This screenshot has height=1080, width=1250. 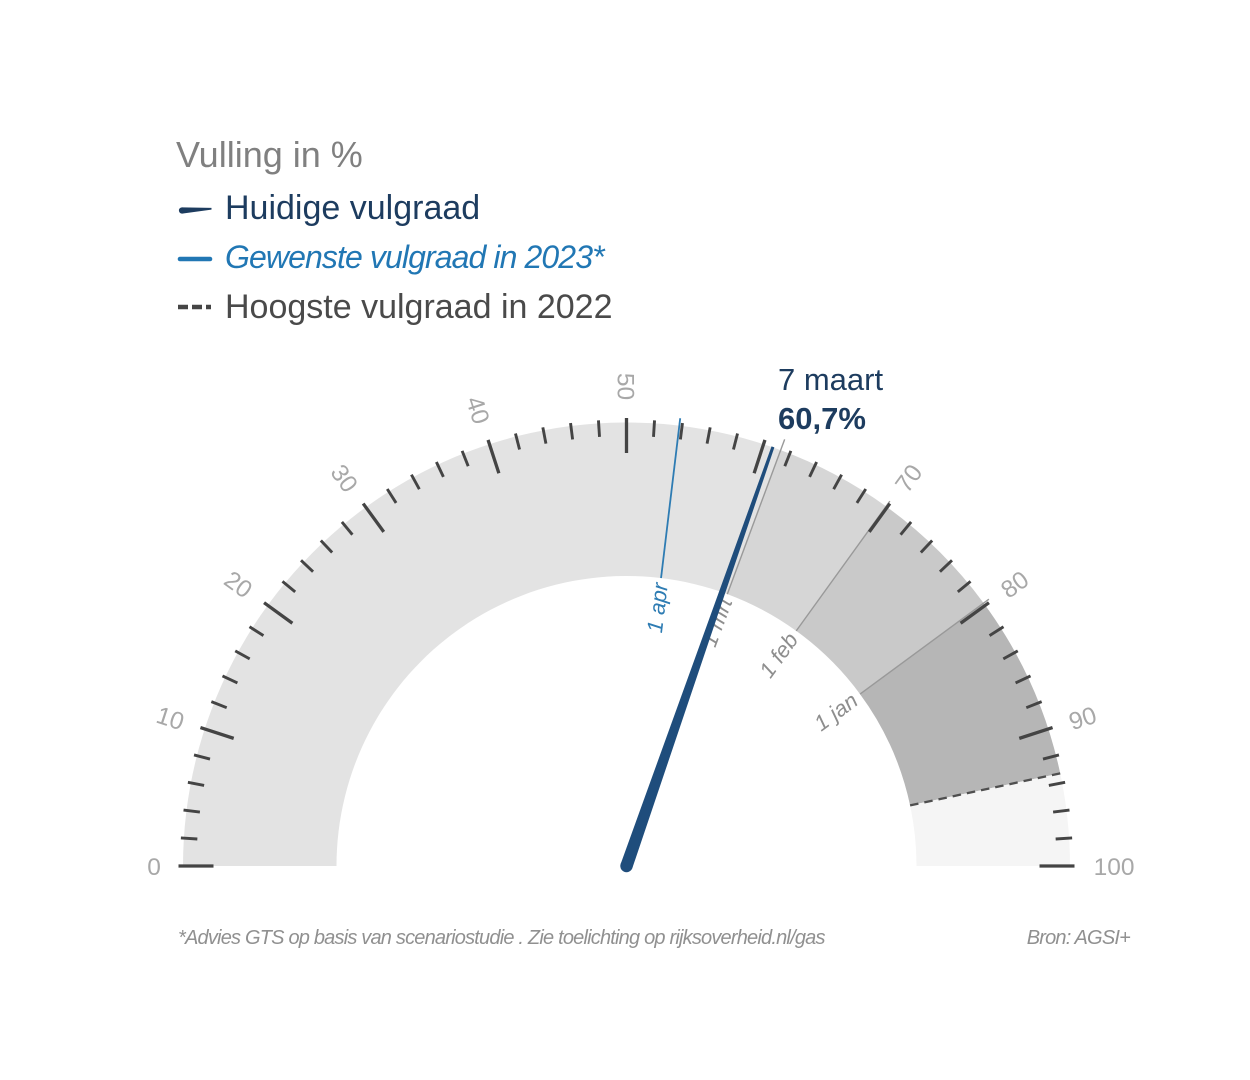 I want to click on svg-text: 1 apr, so click(x=657, y=607).